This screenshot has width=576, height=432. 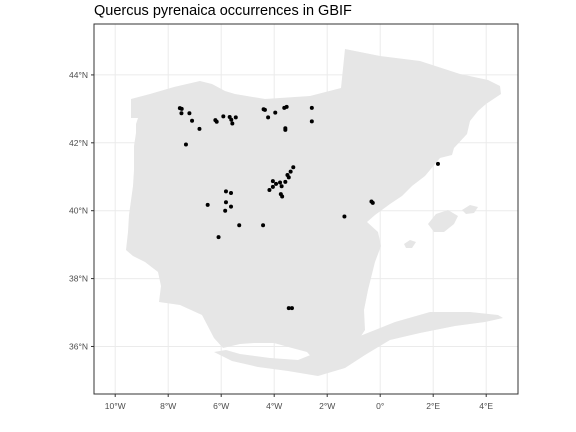 What do you see at coordinates (115, 406) in the screenshot?
I see `x-tick-label: 10°W` at bounding box center [115, 406].